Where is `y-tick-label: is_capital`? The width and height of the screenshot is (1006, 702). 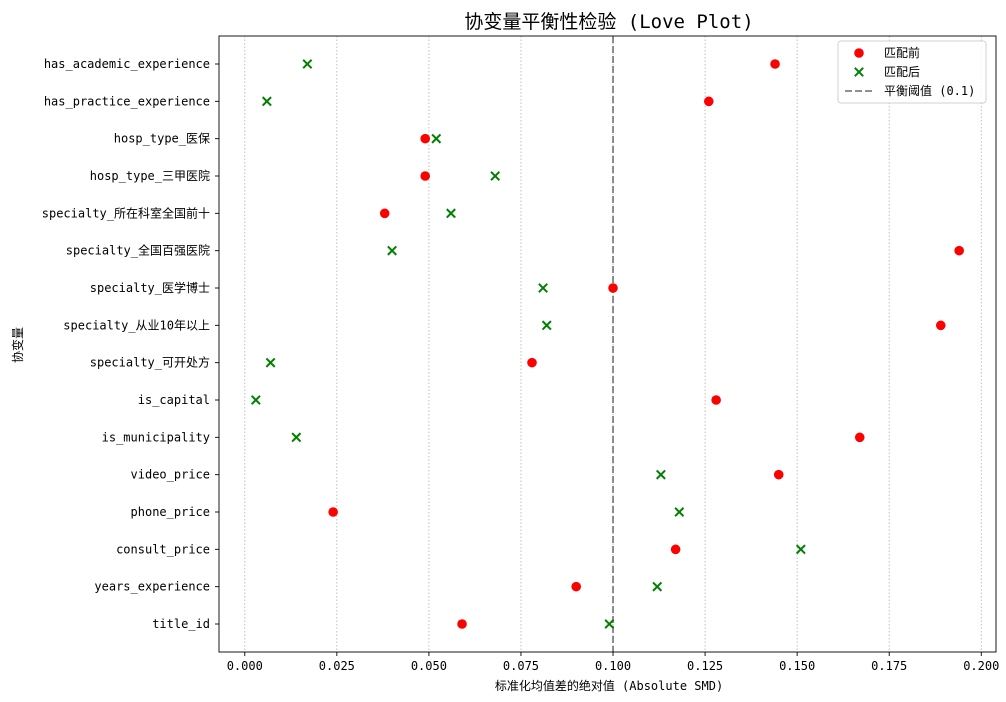 y-tick-label: is_capital is located at coordinates (174, 400).